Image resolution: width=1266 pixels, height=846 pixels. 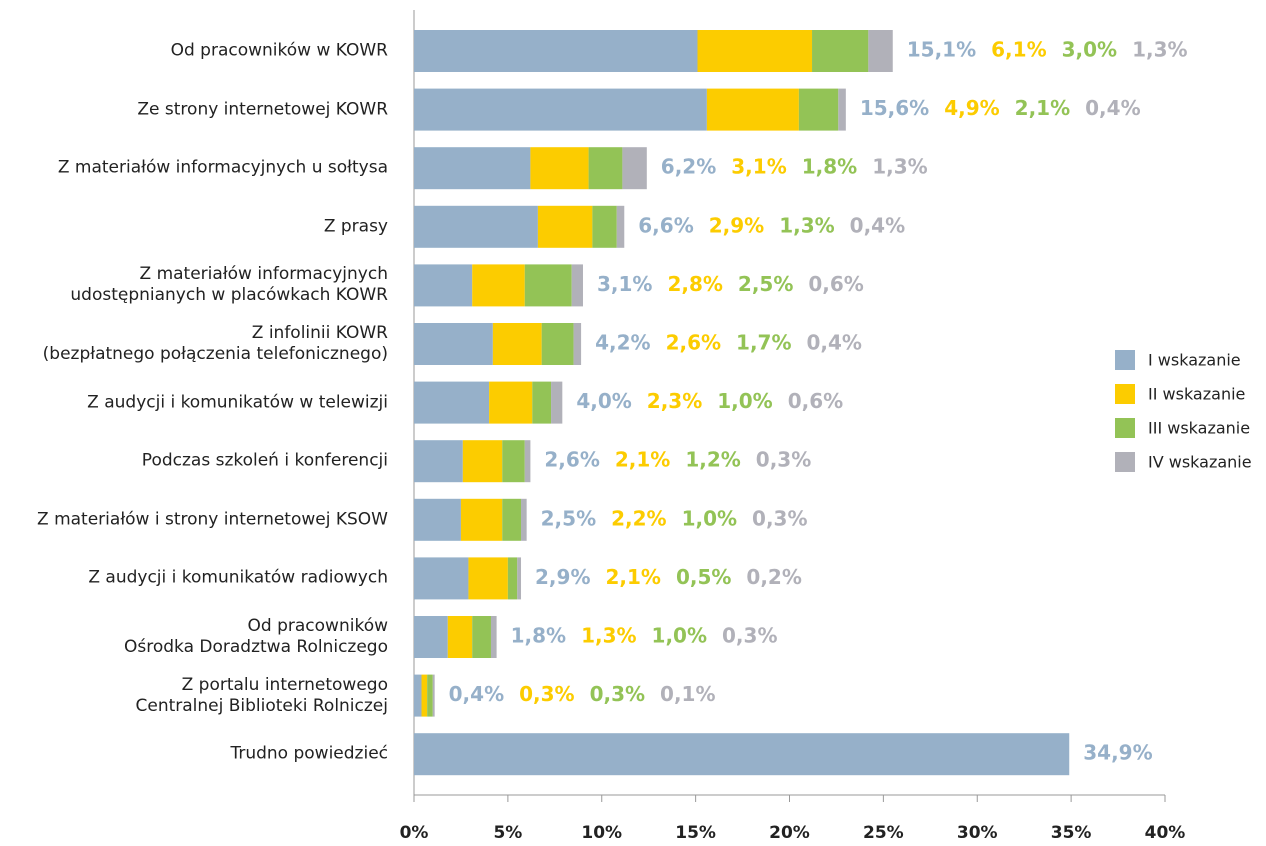 I want to click on value-label: 2,8%, so click(x=694, y=284).